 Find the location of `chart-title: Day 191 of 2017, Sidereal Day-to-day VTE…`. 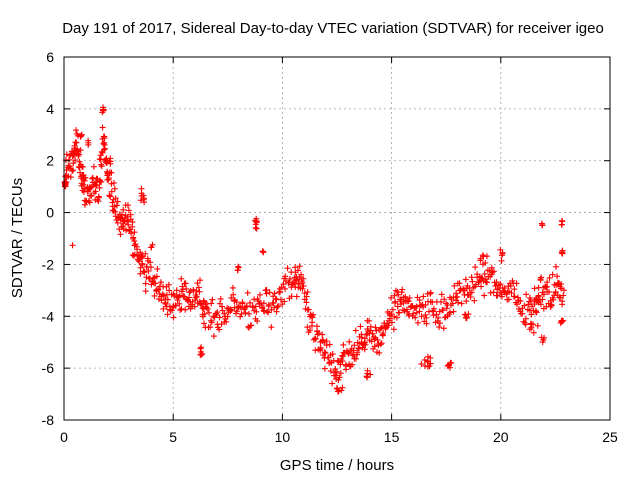

chart-title: Day 191 of 2017, Sidereal Day-to-day VTE… is located at coordinates (333, 28).